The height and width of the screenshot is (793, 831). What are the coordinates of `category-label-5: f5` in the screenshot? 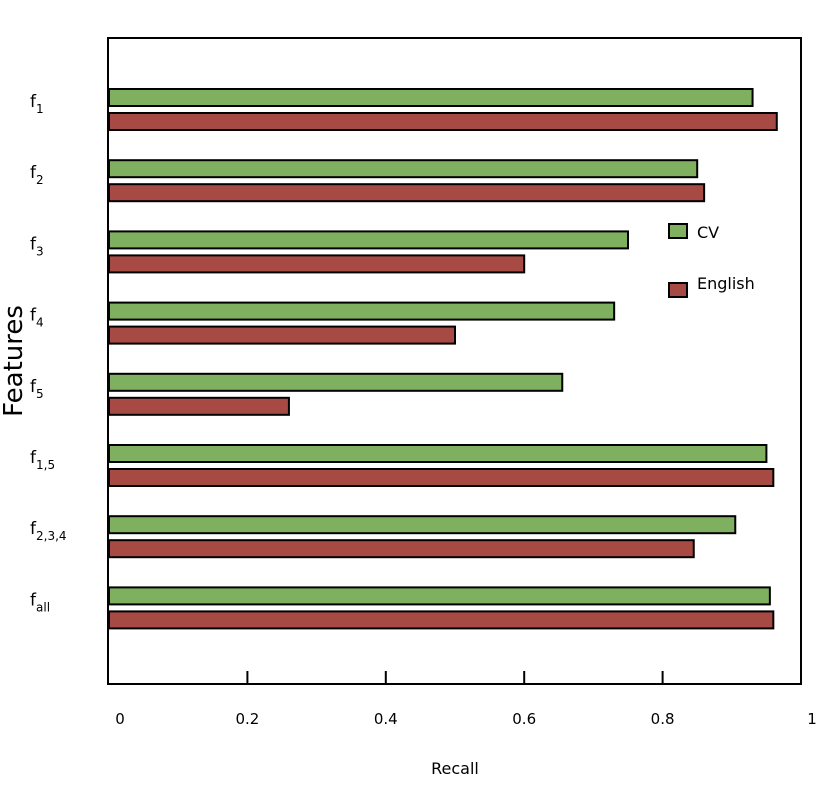 It's located at (37, 389).